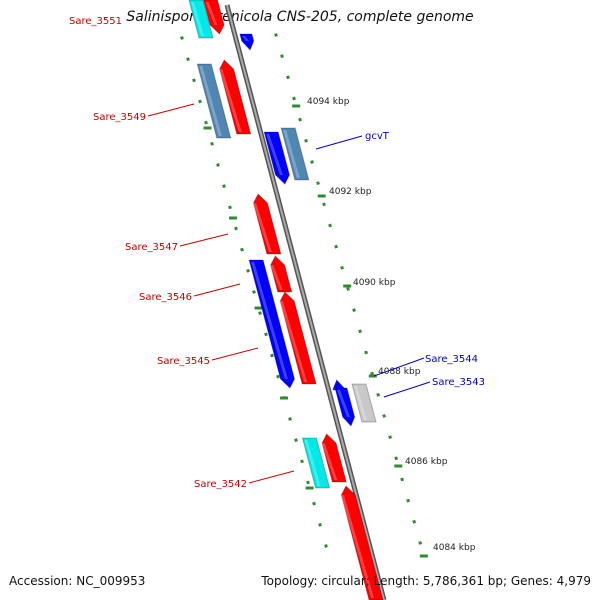 Image resolution: width=600 pixels, height=600 pixels. I want to click on gene-label-sare-3546: Sare_3546, so click(165, 297).